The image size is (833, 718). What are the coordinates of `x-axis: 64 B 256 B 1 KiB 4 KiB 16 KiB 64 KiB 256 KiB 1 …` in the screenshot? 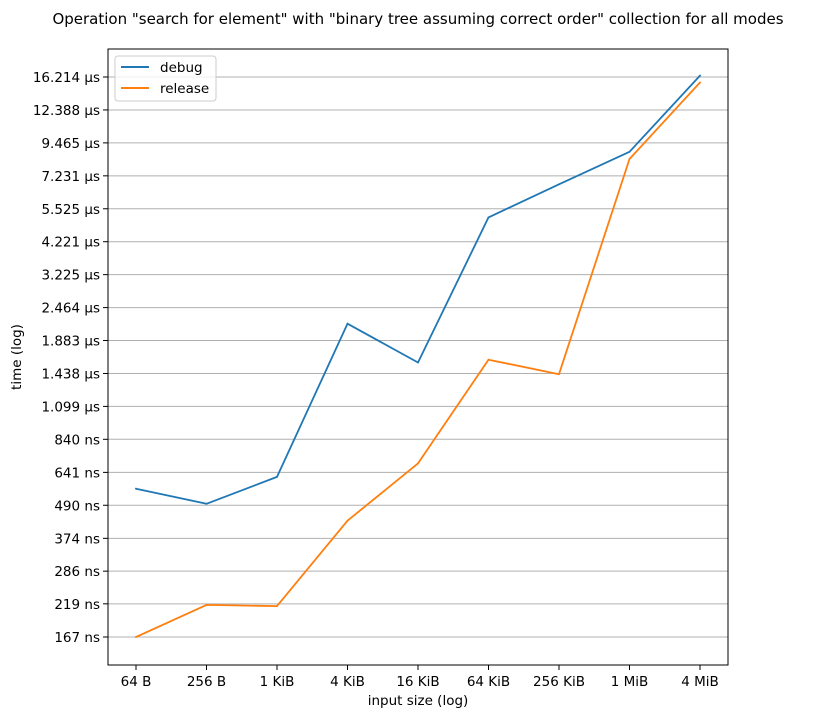 It's located at (420, 677).